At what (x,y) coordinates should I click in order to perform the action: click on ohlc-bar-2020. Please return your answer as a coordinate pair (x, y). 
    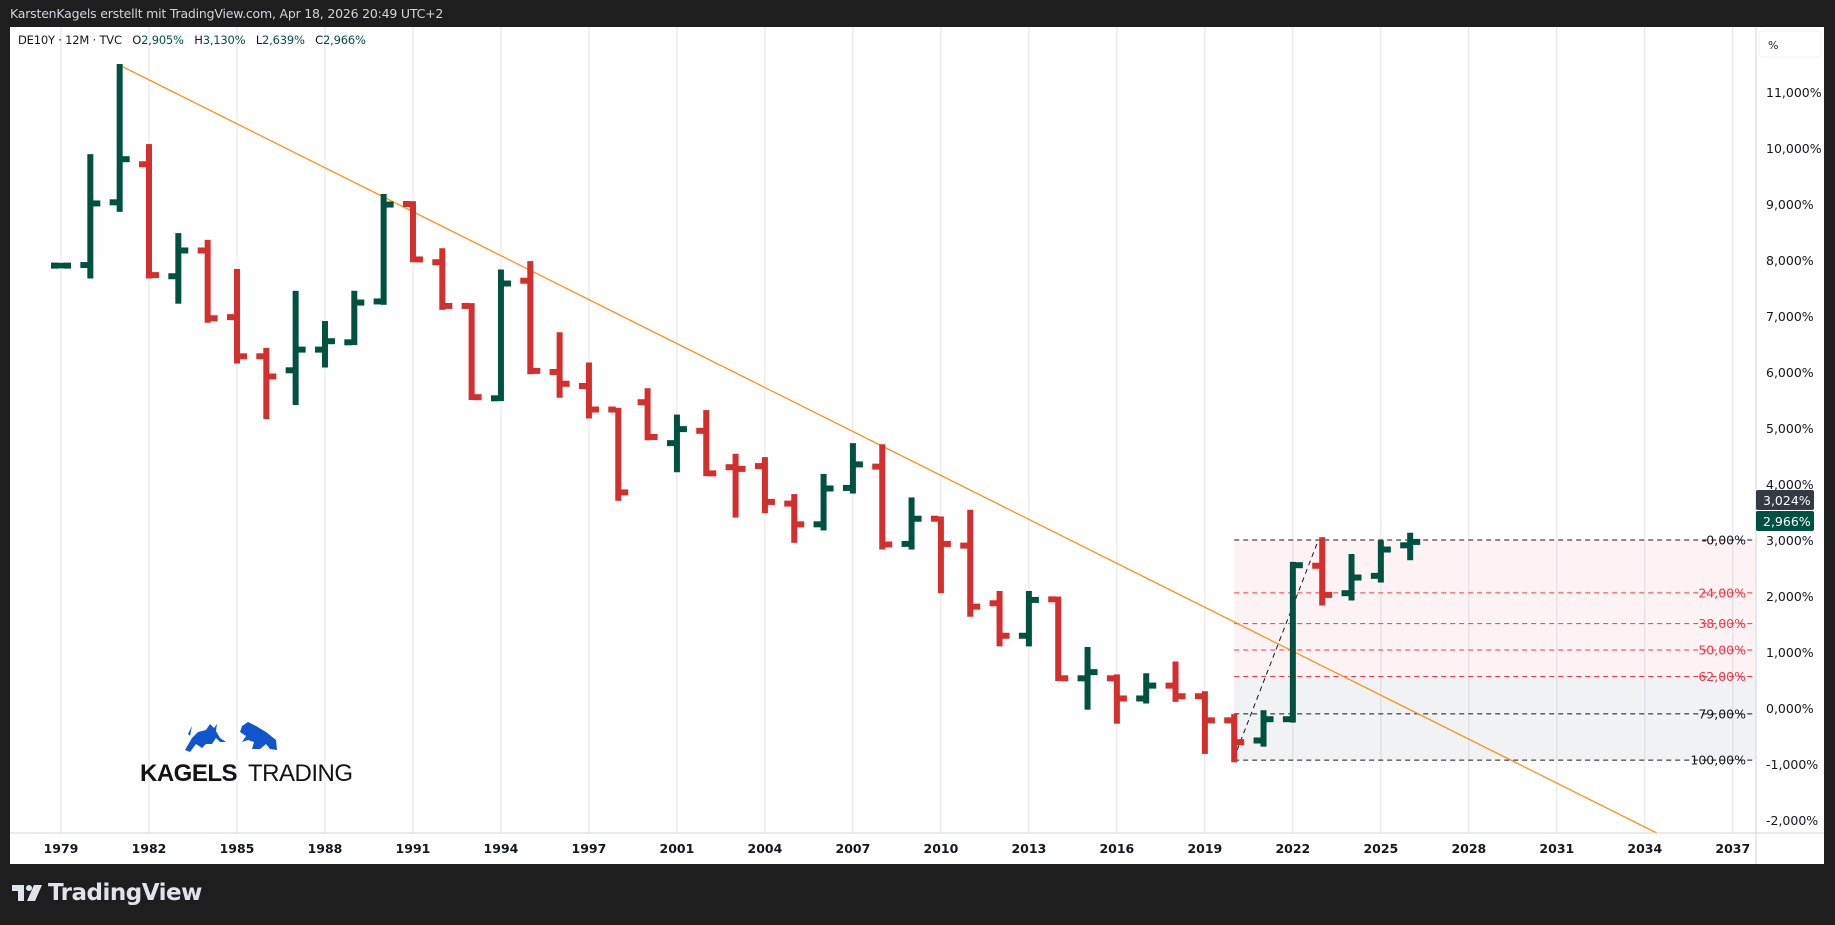
    Looking at the image, I should click on (1234, 738).